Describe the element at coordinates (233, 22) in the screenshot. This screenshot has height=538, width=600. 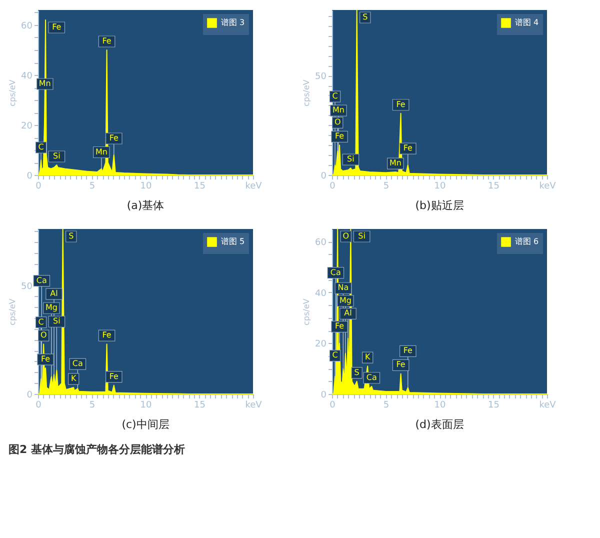
I see `legend-label: 谱图 3` at that location.